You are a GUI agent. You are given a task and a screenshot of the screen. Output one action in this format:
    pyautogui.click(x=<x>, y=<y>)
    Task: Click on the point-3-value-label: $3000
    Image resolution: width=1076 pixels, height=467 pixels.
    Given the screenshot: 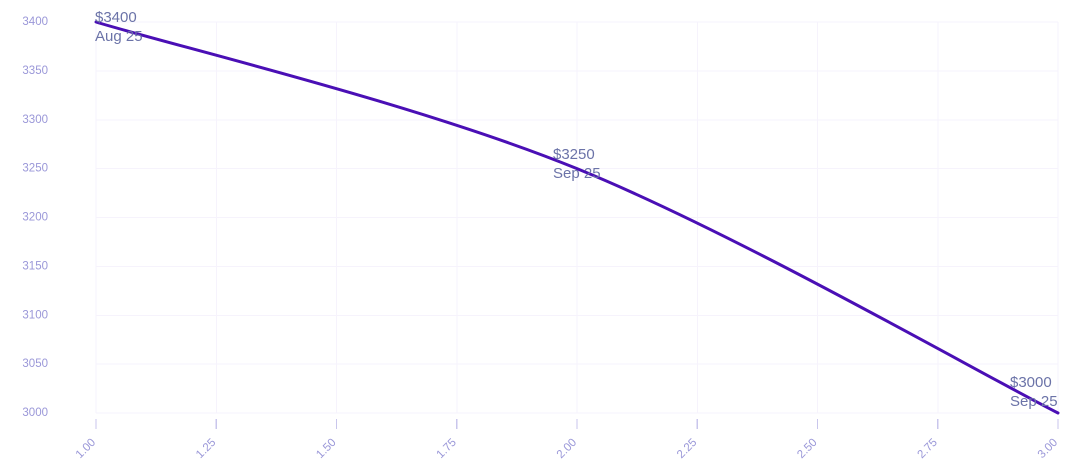 What is the action you would take?
    pyautogui.click(x=1031, y=382)
    